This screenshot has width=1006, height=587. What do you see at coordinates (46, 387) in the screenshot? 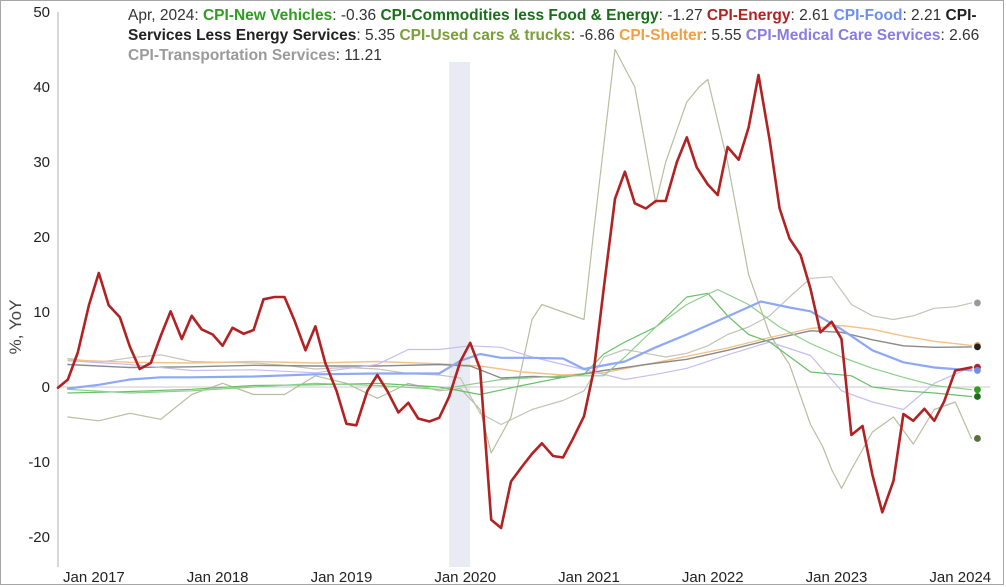
I see `y-tick-label: 0` at bounding box center [46, 387].